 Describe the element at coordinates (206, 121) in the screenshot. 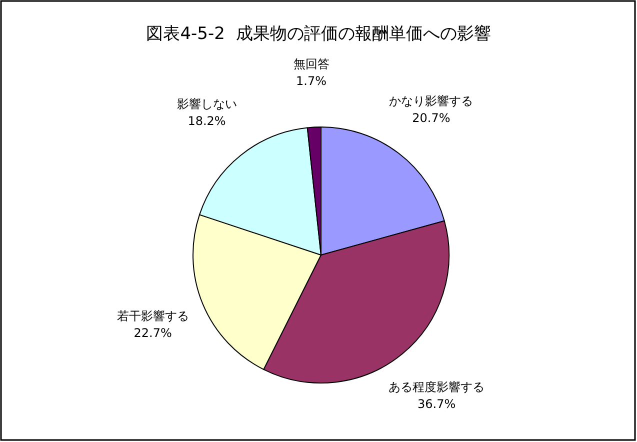

I see `data-label: 18.2%` at that location.